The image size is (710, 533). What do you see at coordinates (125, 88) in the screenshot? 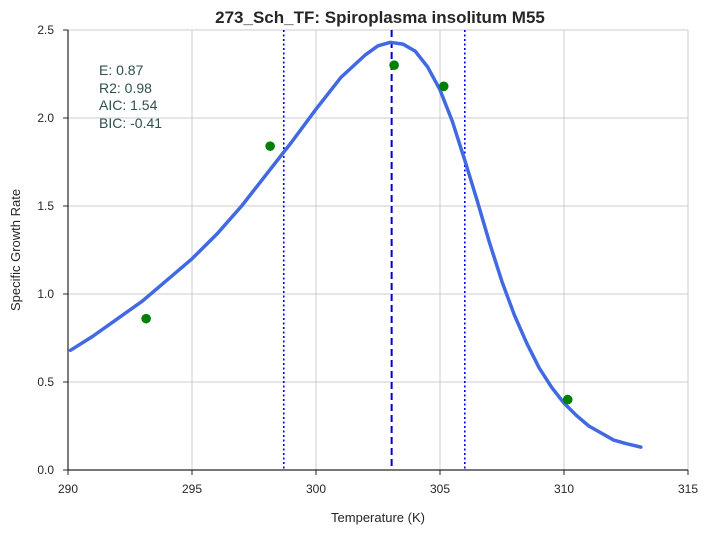
I see `annotation-r2: R2: 0.98` at bounding box center [125, 88].